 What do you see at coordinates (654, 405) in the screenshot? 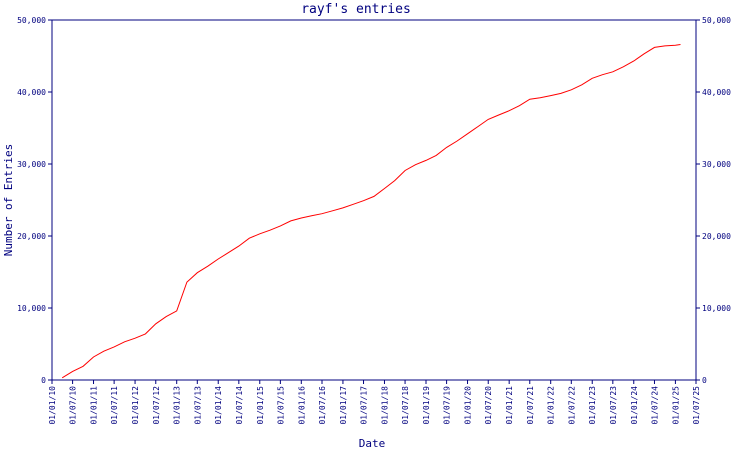
I see `x-tick-label: 01/07/24` at bounding box center [654, 405].